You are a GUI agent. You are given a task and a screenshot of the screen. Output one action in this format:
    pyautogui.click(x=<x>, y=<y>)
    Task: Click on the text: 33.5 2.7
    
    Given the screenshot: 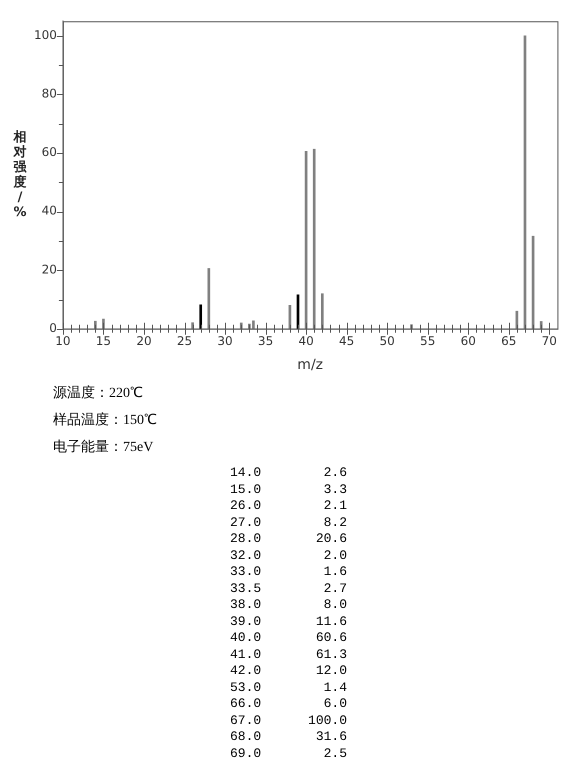 What is the action you would take?
    pyautogui.click(x=289, y=588)
    